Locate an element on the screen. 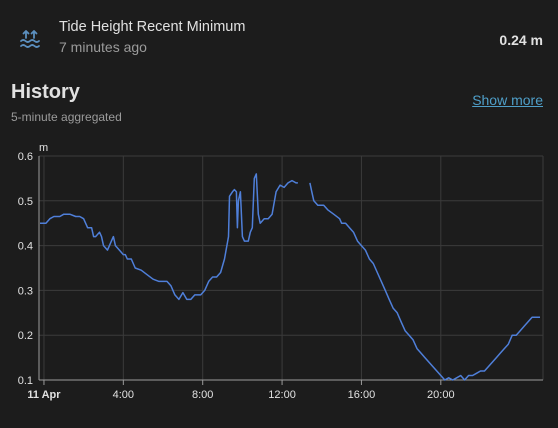 The height and width of the screenshot is (428, 558). y-tick-label: 0.5 is located at coordinates (25, 202).